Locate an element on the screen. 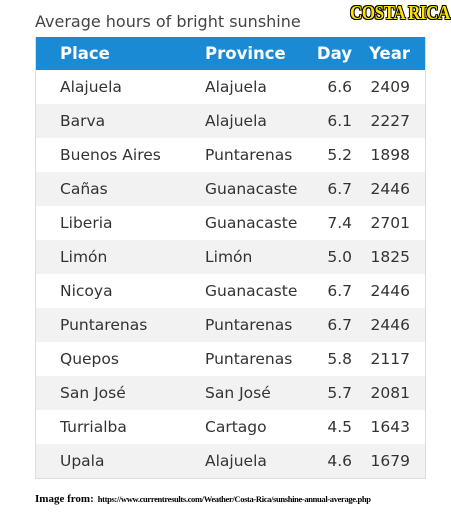  table-cell: 6.1 is located at coordinates (339, 121).